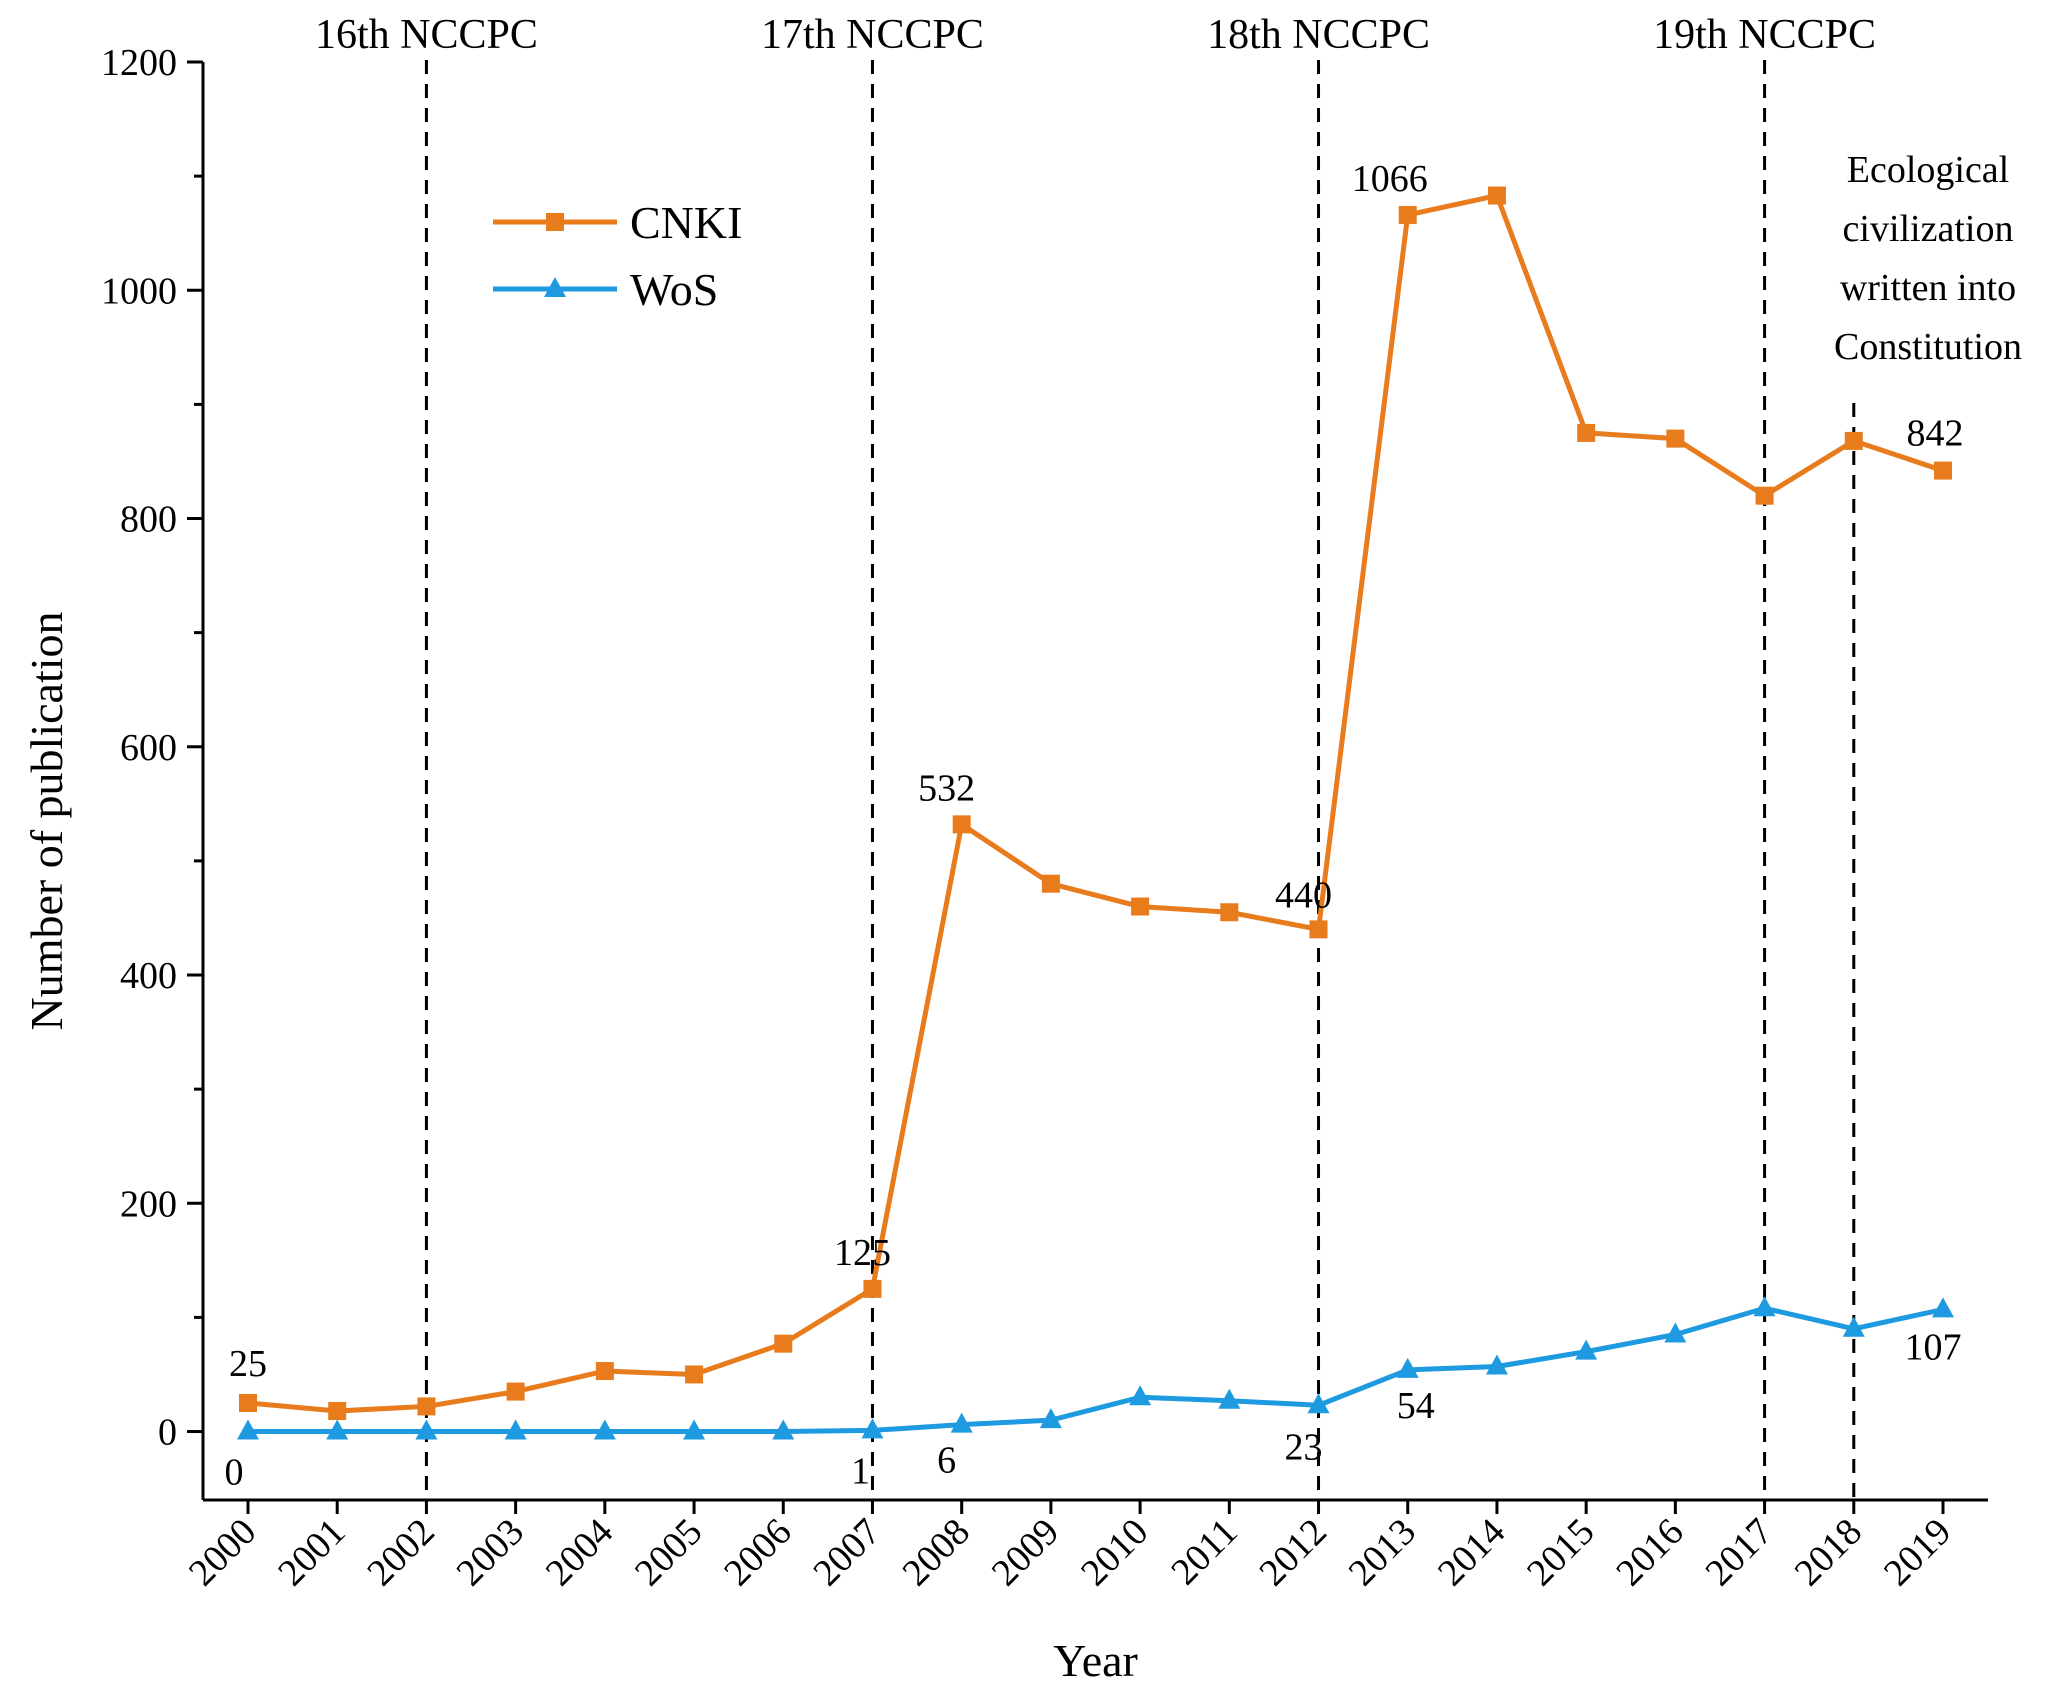 The width and height of the screenshot is (2069, 1702). Describe the element at coordinates (46, 820) in the screenshot. I see `y-axis-title: Number of publication` at that location.